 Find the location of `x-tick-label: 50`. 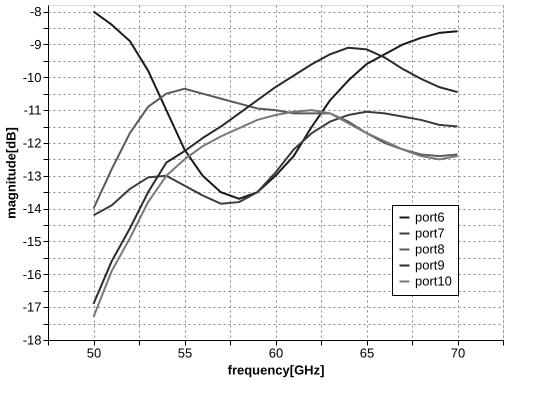

x-tick-label: 50 is located at coordinates (94, 353).